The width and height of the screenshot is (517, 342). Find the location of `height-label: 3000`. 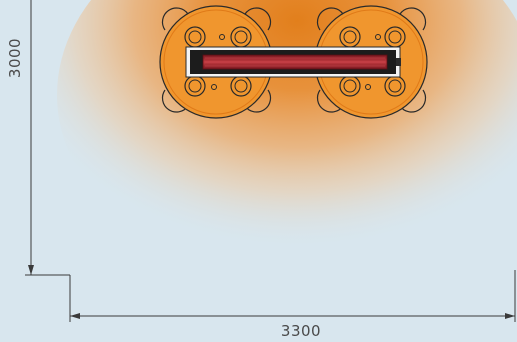

height-label: 3000 is located at coordinates (15, 58).